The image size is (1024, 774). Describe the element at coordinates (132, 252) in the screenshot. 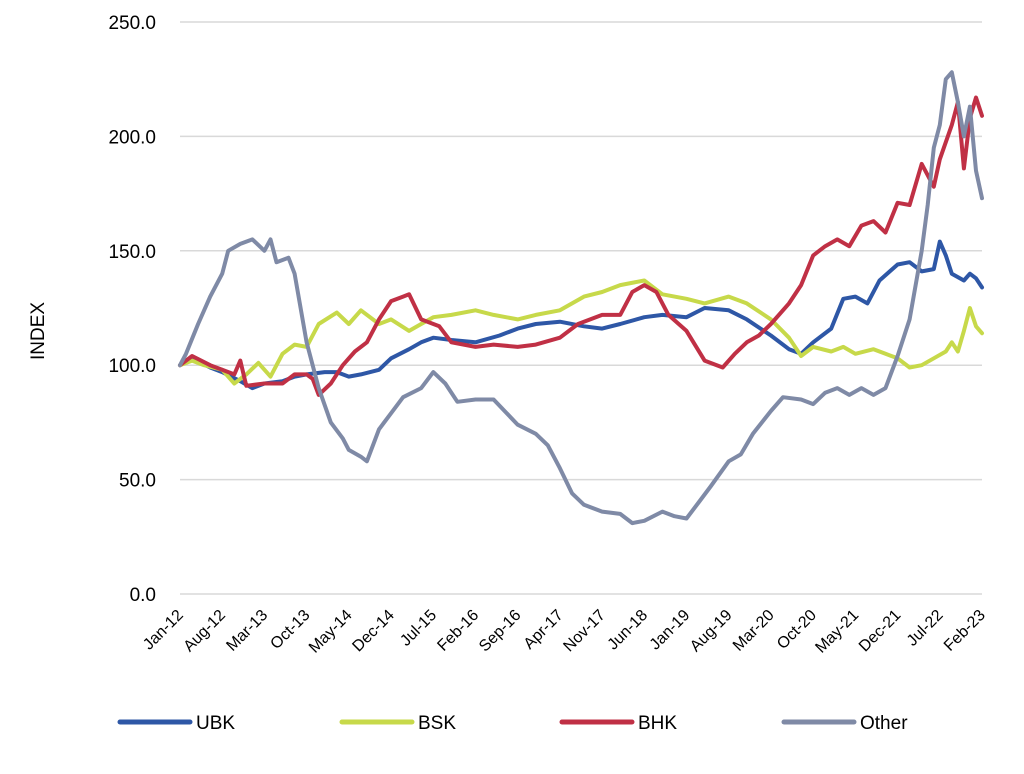

I see `y-tick-label: 150.0` at that location.